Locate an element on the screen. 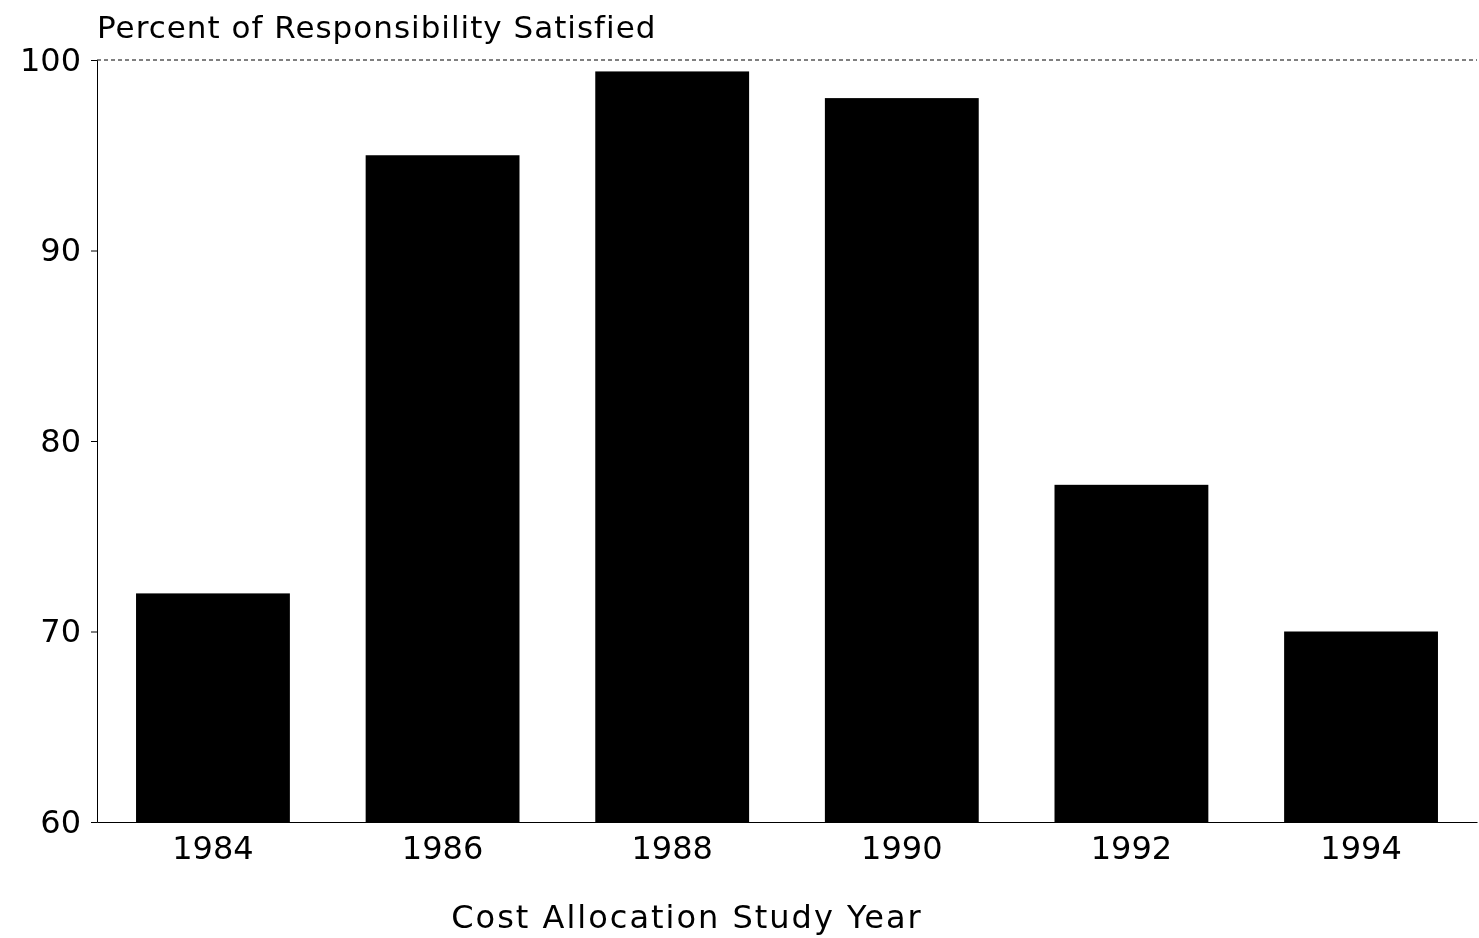  y-tick-label: 90 is located at coordinates (60, 250).